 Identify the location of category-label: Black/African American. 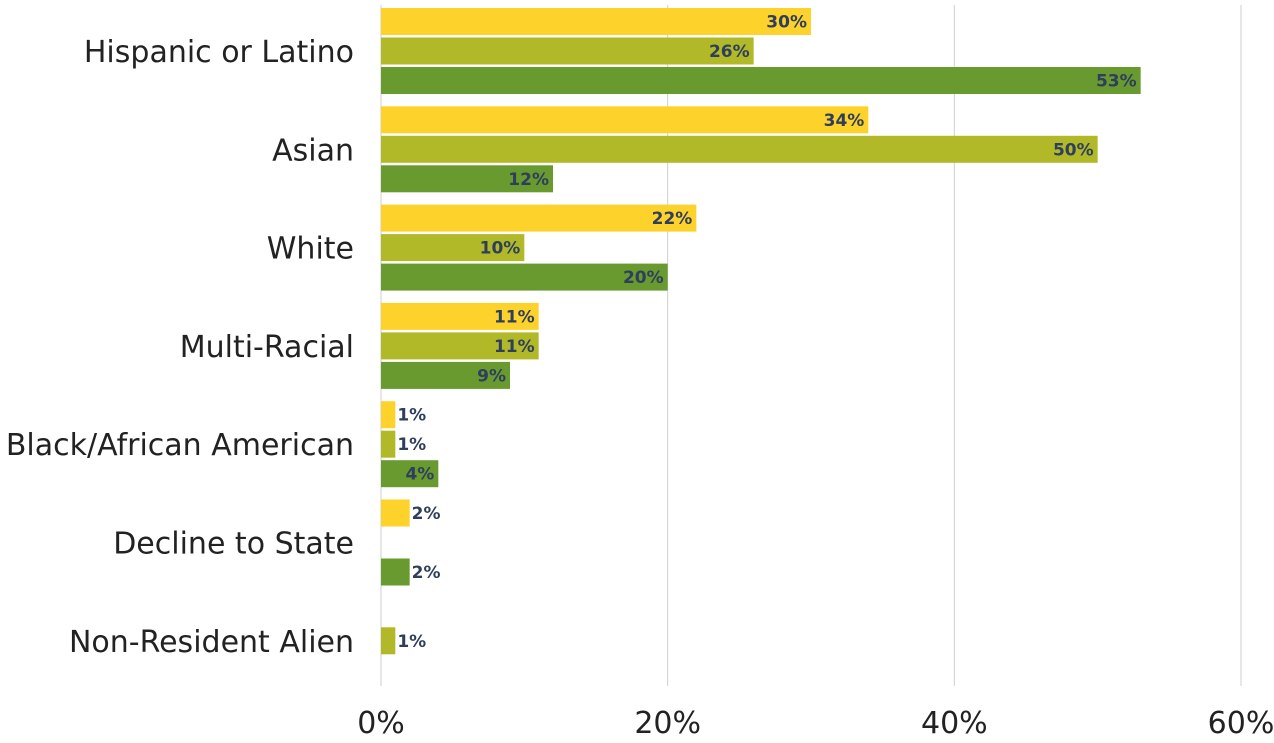
(180, 445).